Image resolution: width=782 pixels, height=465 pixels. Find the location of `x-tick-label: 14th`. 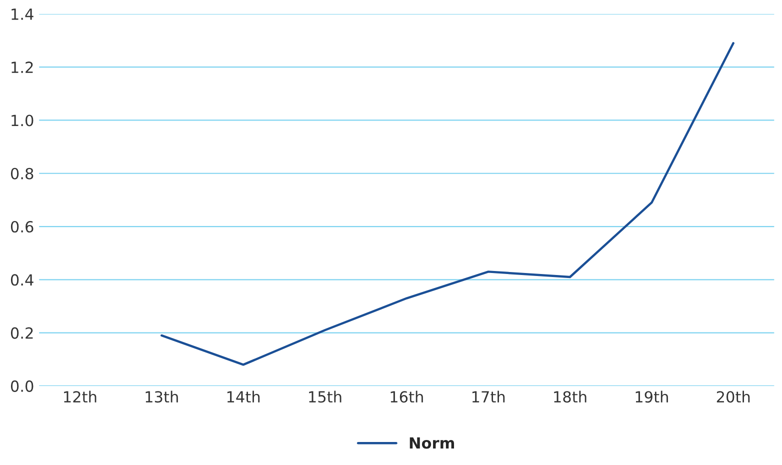

x-tick-label: 14th is located at coordinates (243, 396).